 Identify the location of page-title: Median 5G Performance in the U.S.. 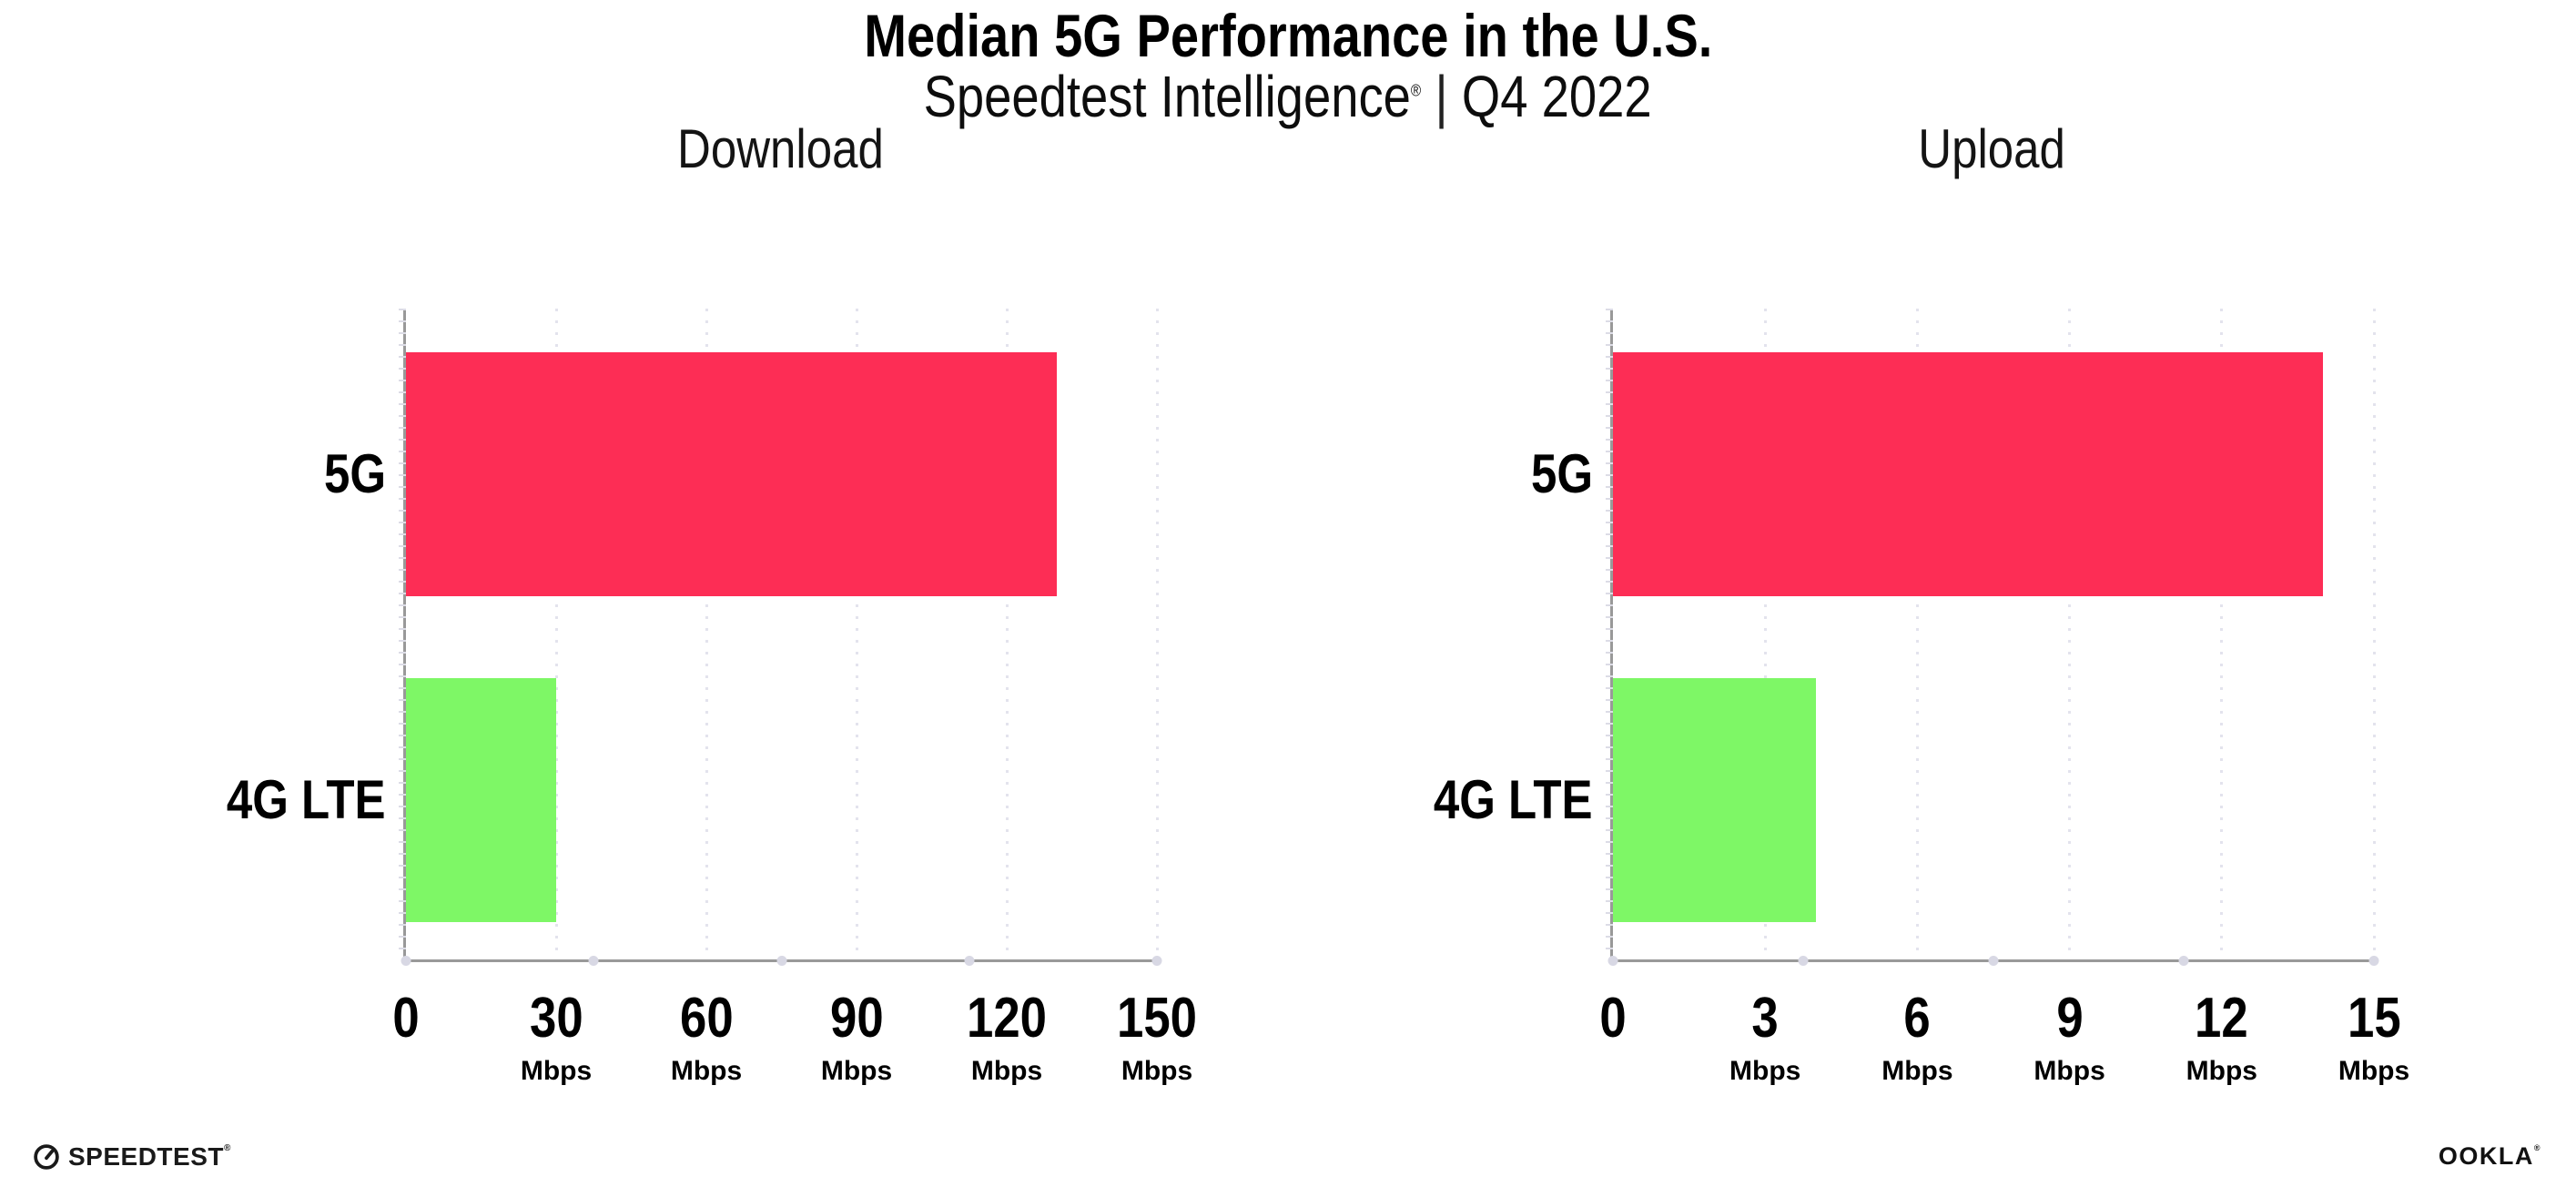
(1288, 36).